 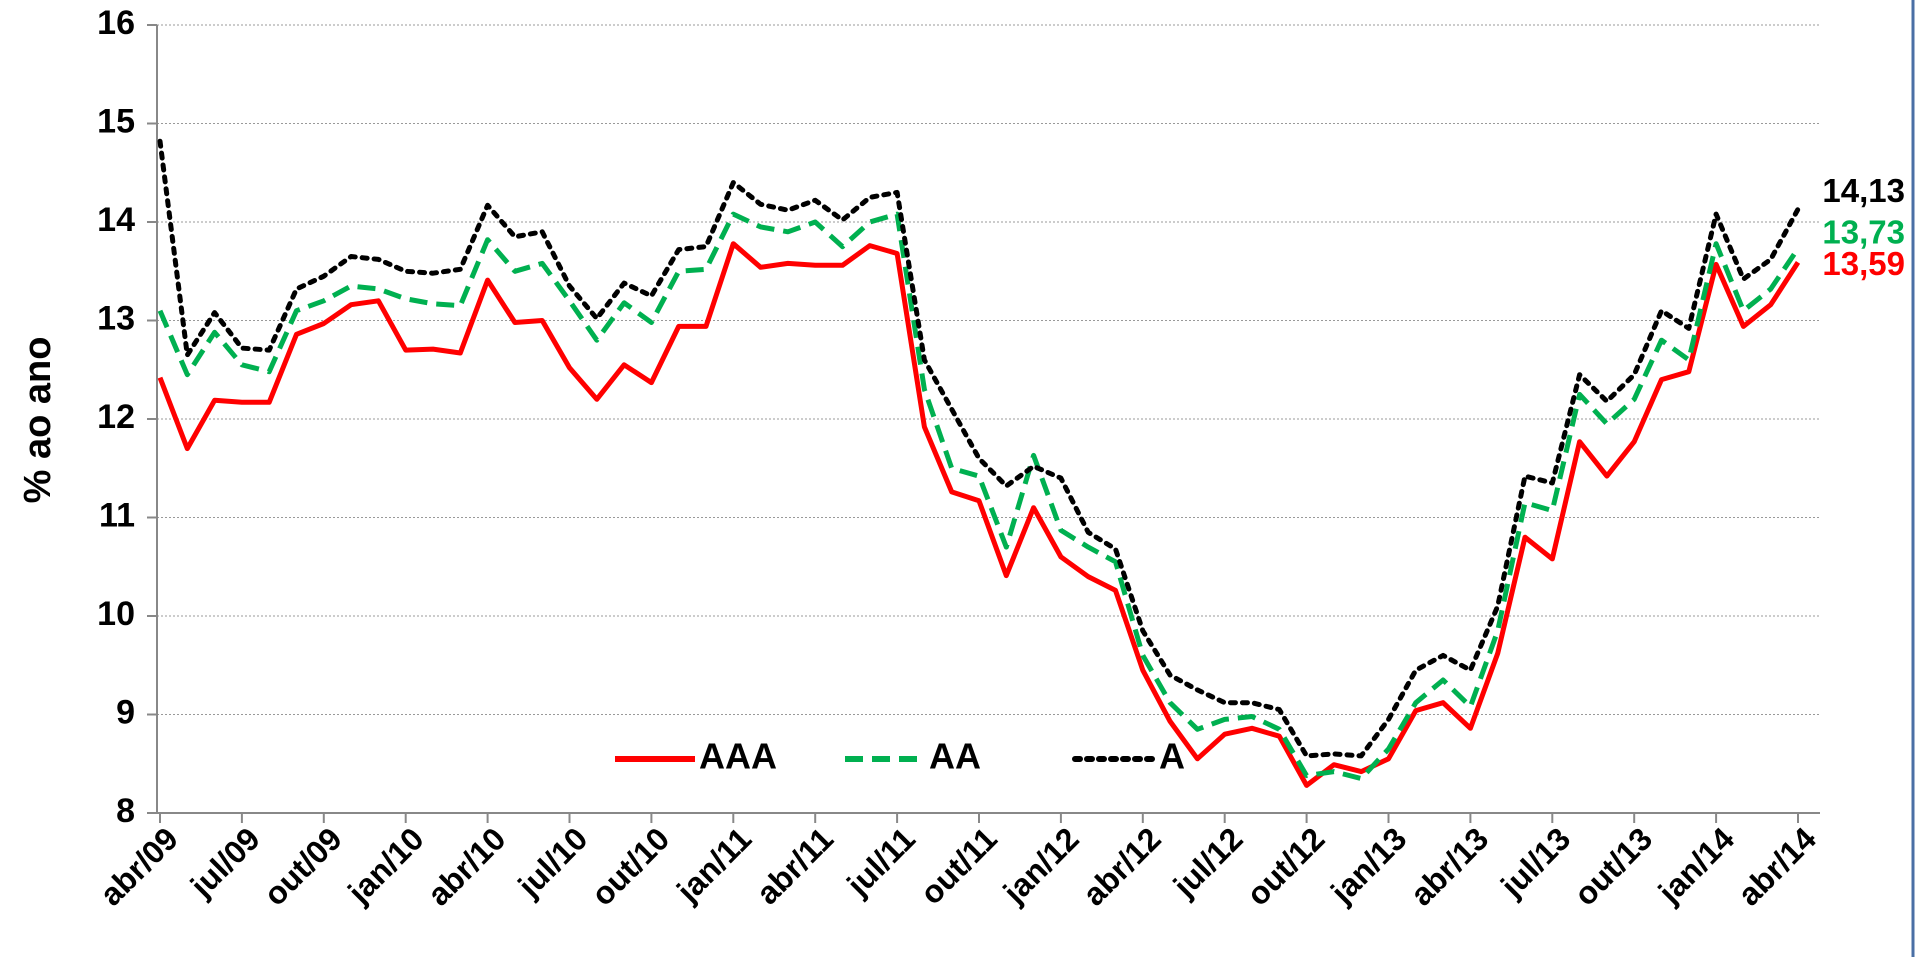 I want to click on x-tick-label: abr/12, so click(x=1122, y=866).